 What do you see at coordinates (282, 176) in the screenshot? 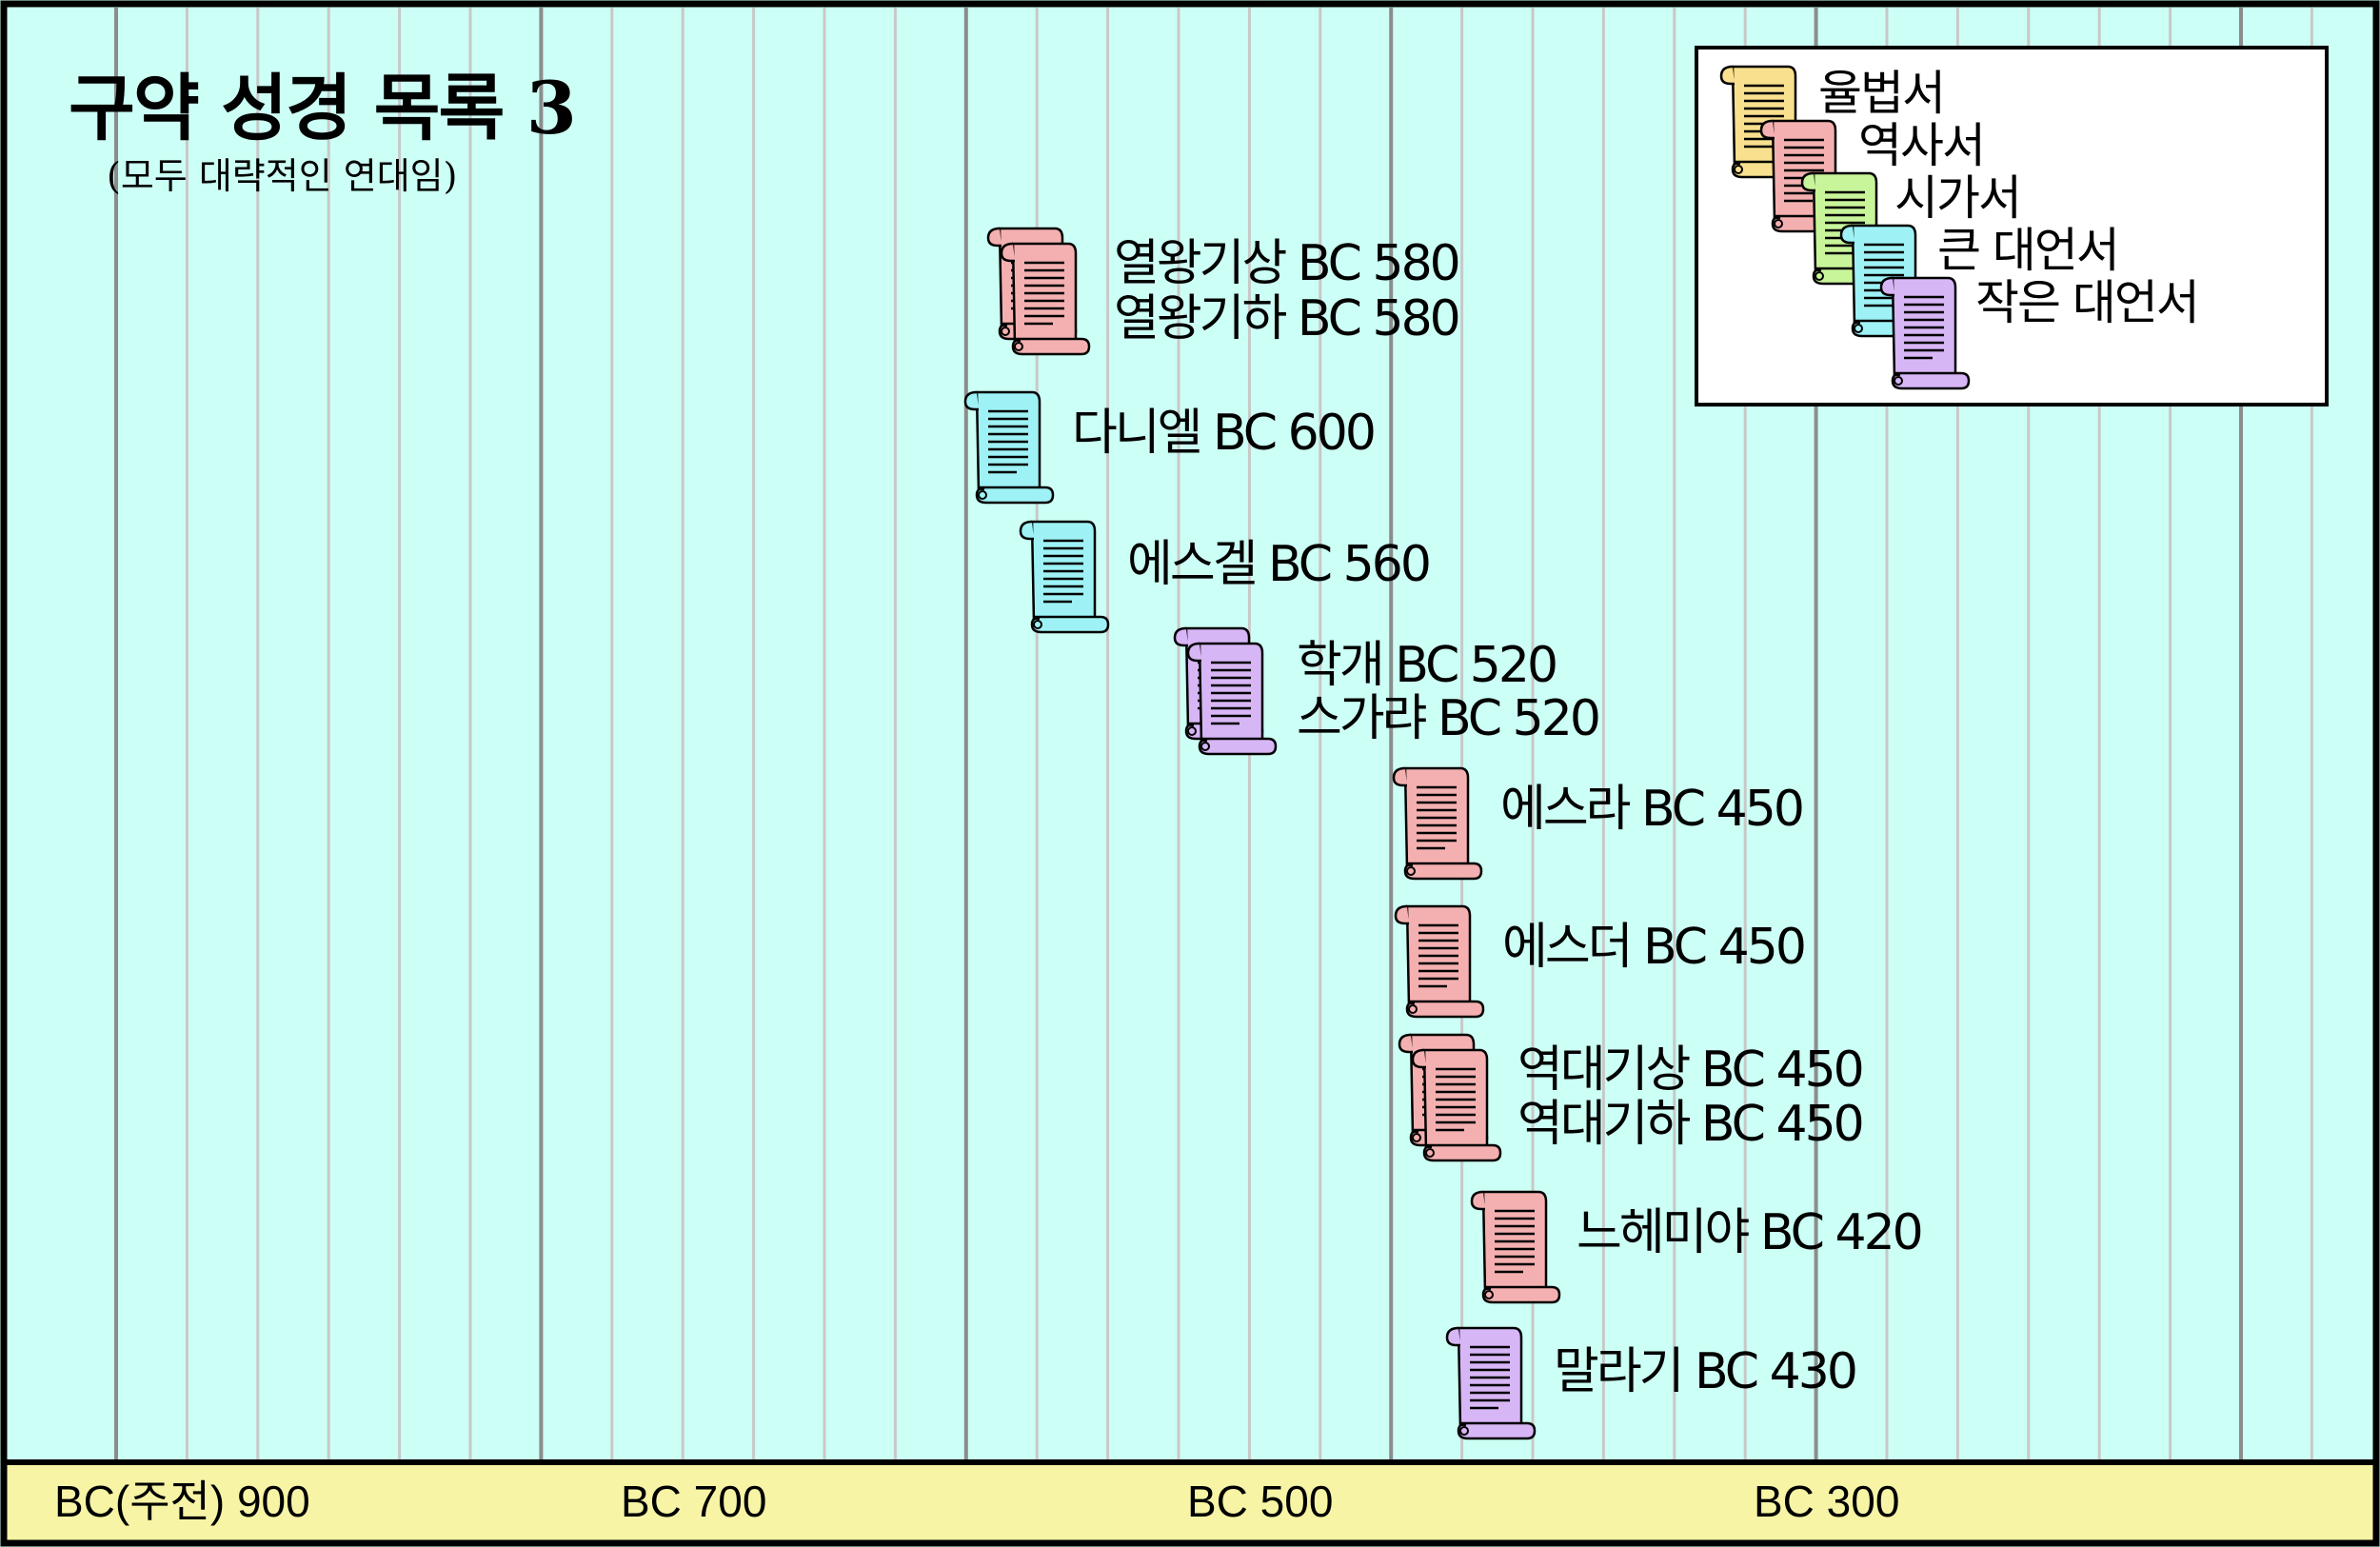
I see `diagram-subtitle: (모두 대략적인 연대임)` at bounding box center [282, 176].